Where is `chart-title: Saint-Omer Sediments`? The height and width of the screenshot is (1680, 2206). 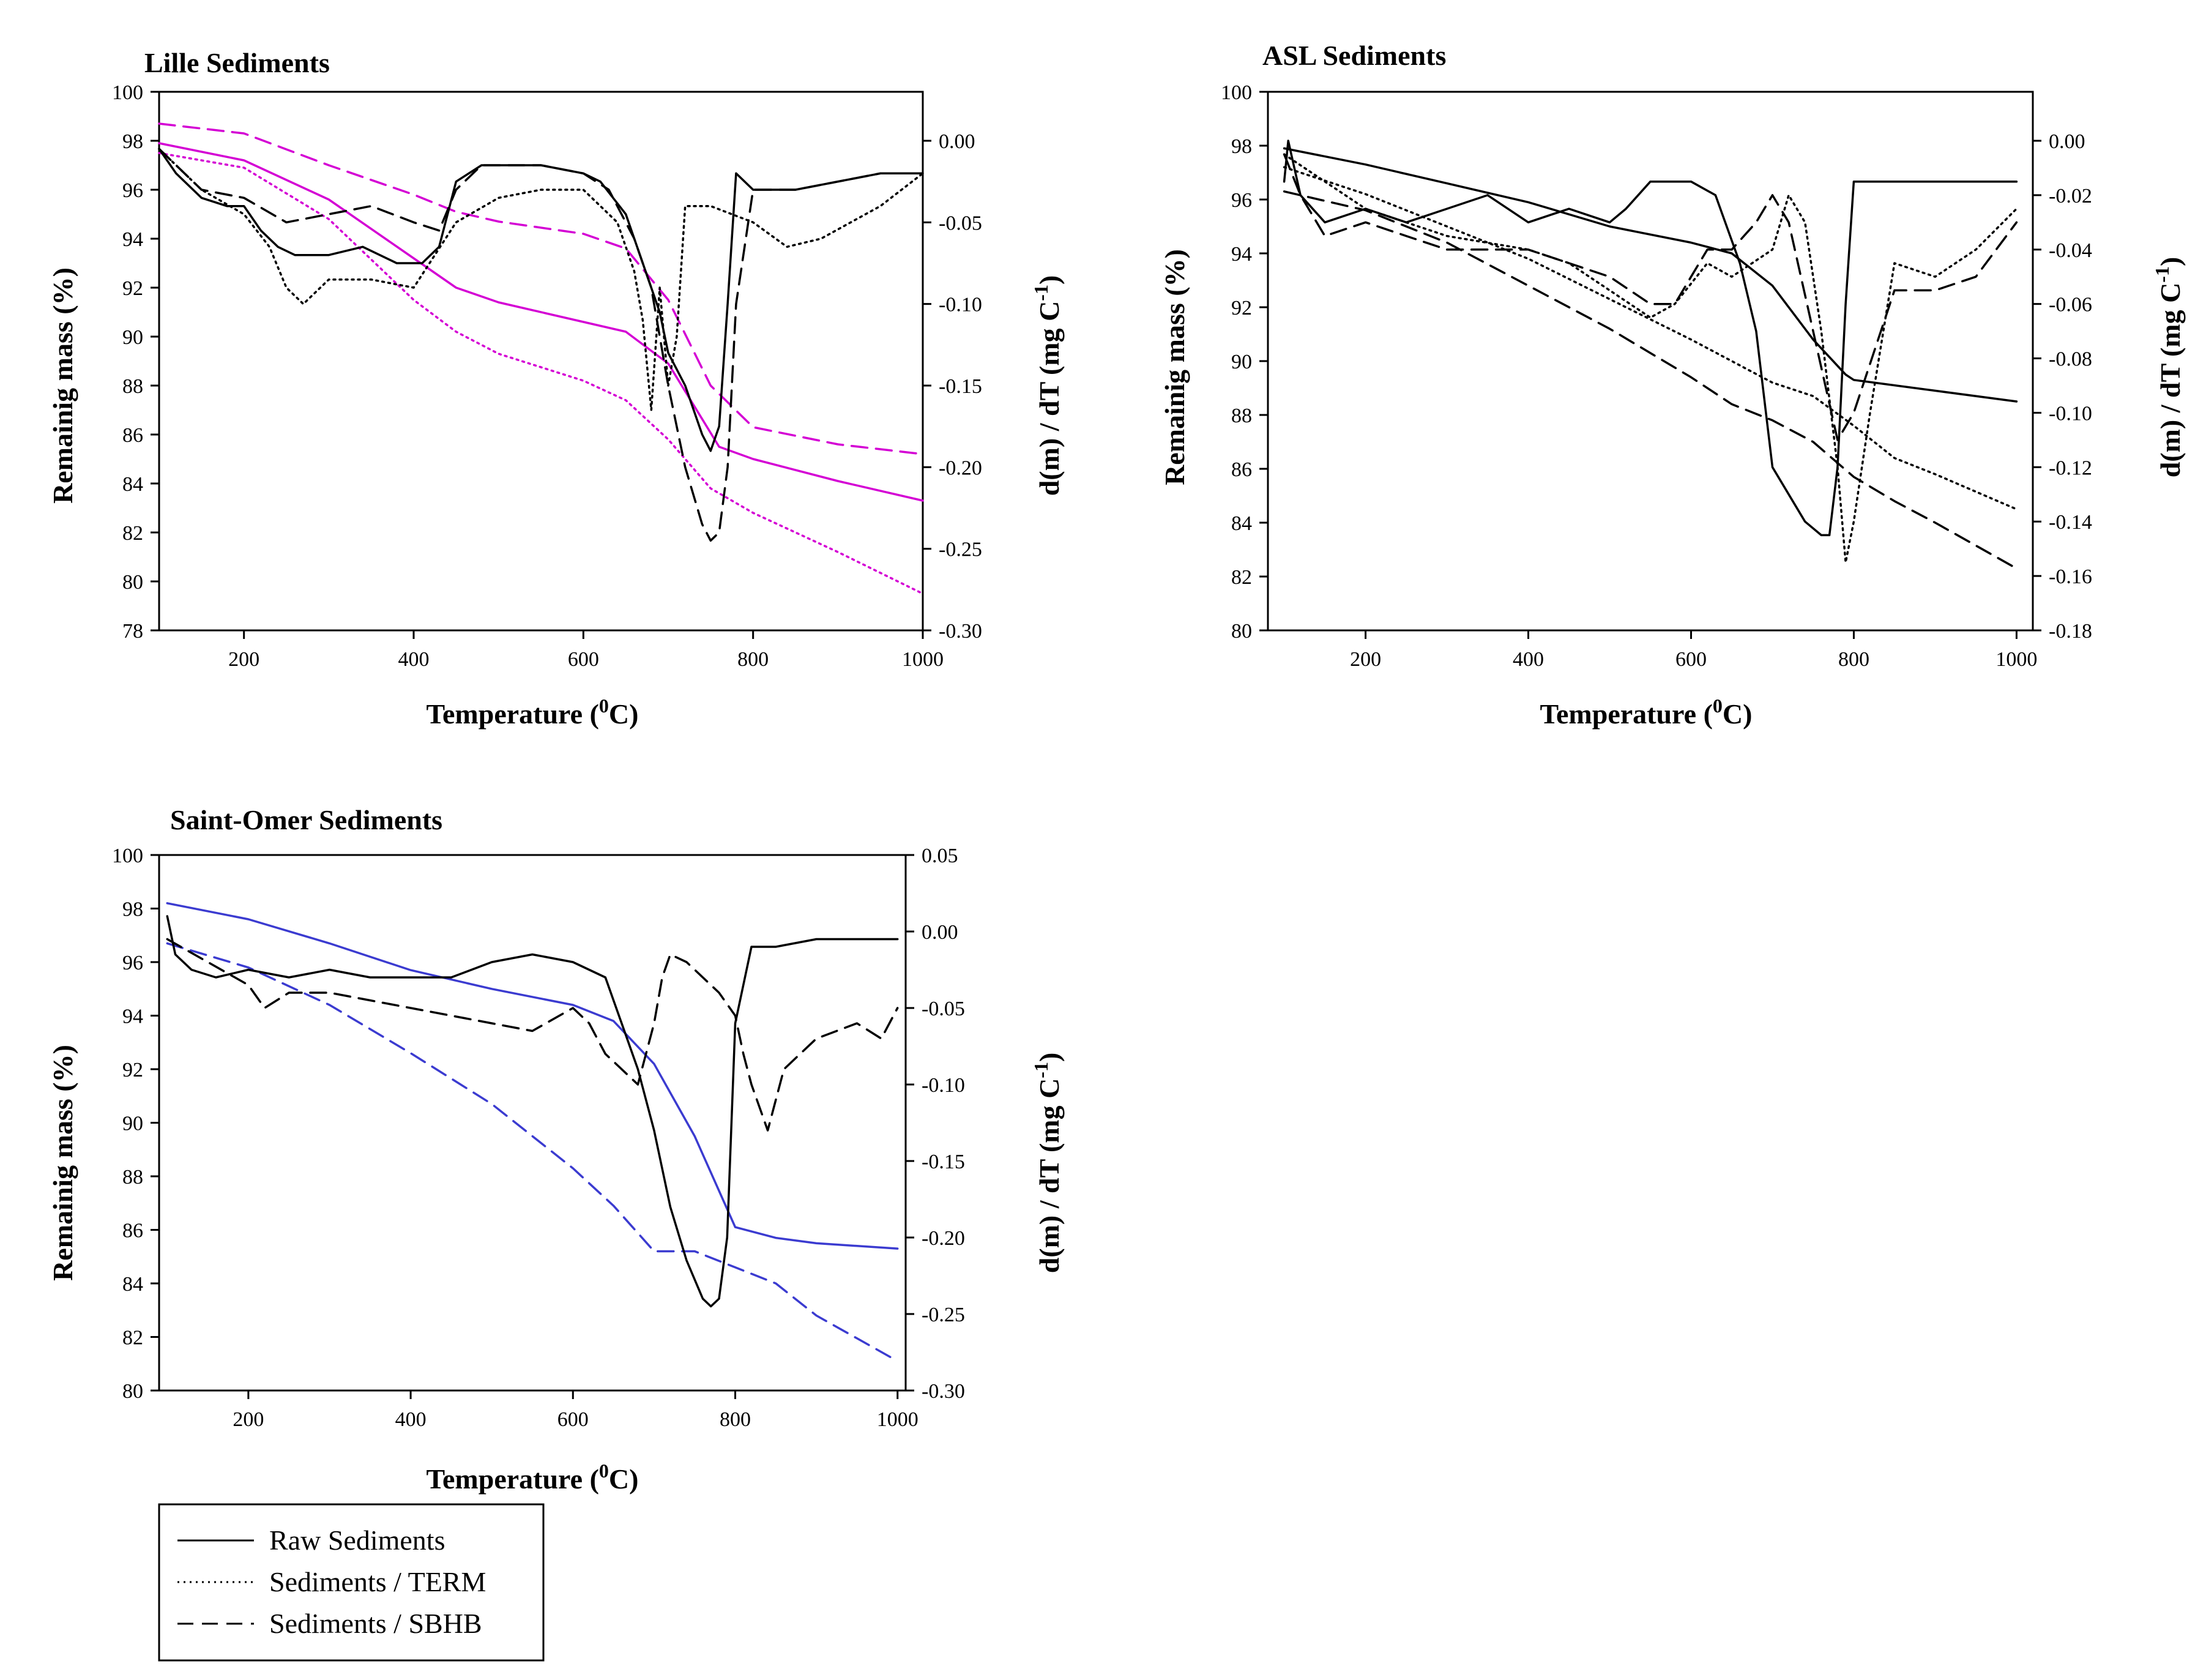
chart-title: Saint-Omer Sediments is located at coordinates (306, 819).